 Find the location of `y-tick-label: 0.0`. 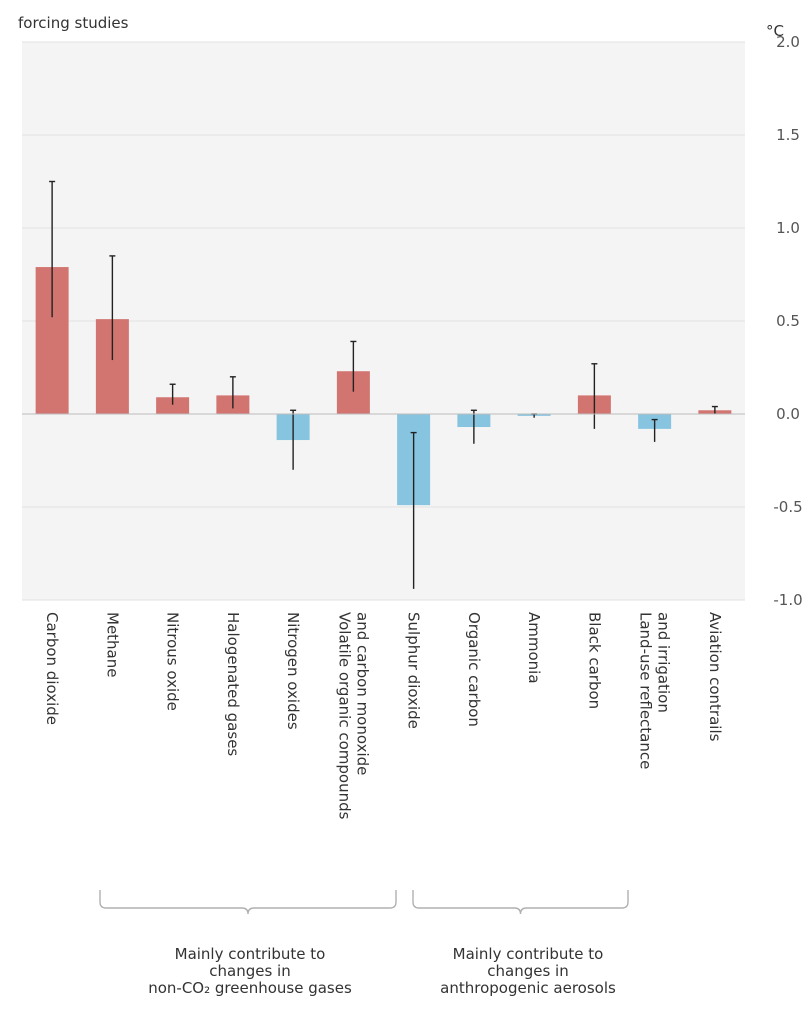

y-tick-label: 0.0 is located at coordinates (788, 414).